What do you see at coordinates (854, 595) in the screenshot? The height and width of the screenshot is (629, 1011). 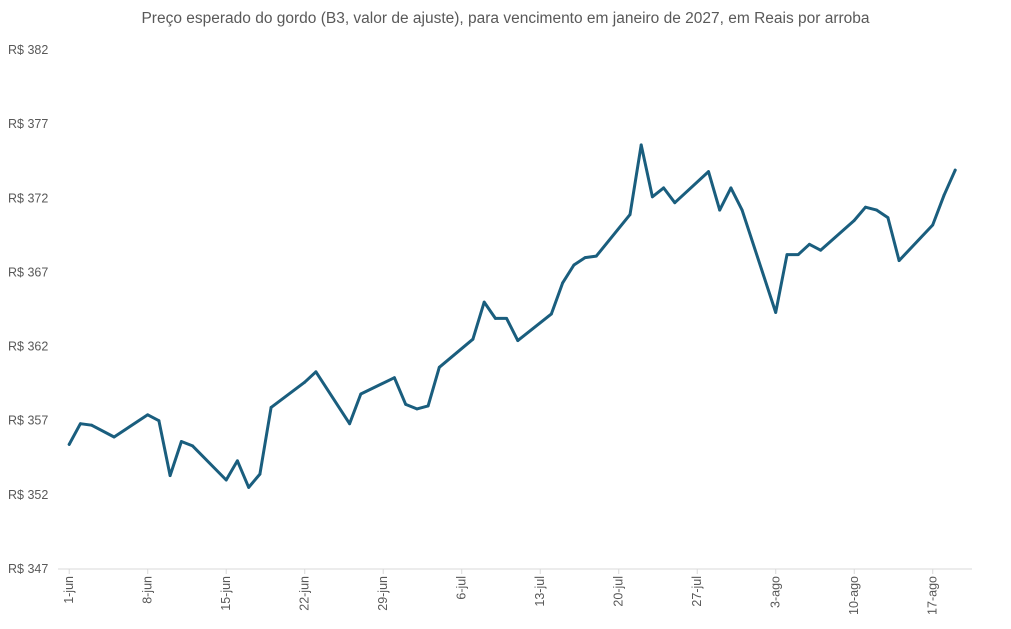 I see `x-tick-label: 10-ago` at bounding box center [854, 595].